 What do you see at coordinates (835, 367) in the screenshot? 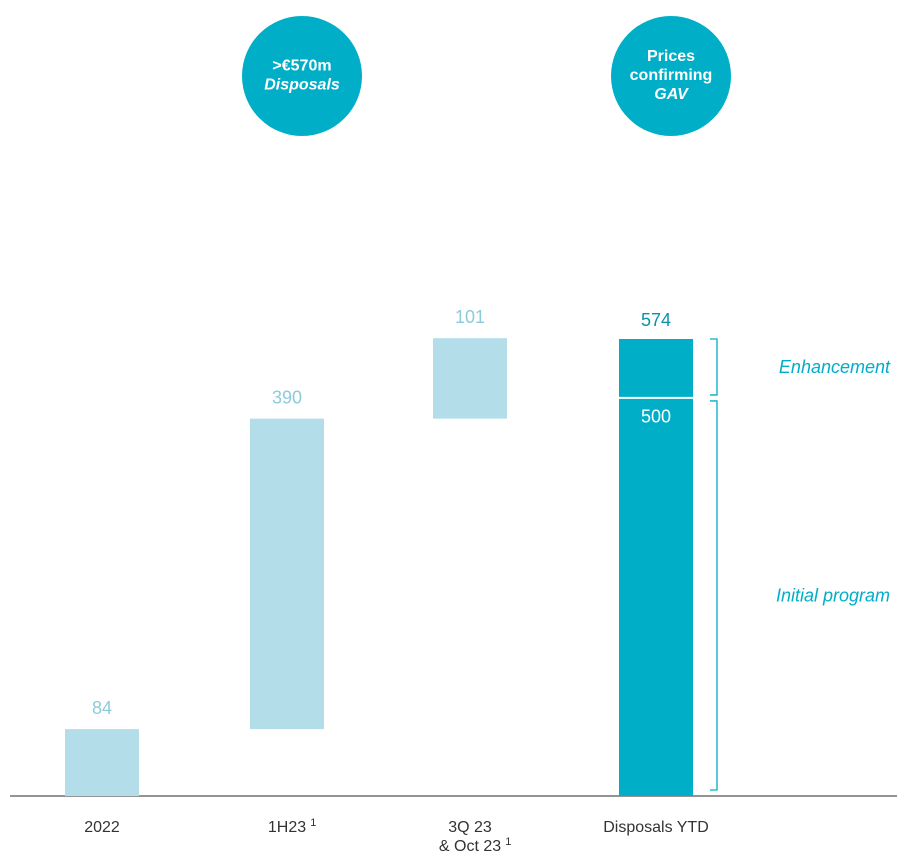
I see `bracket-label: Enhancement` at bounding box center [835, 367].